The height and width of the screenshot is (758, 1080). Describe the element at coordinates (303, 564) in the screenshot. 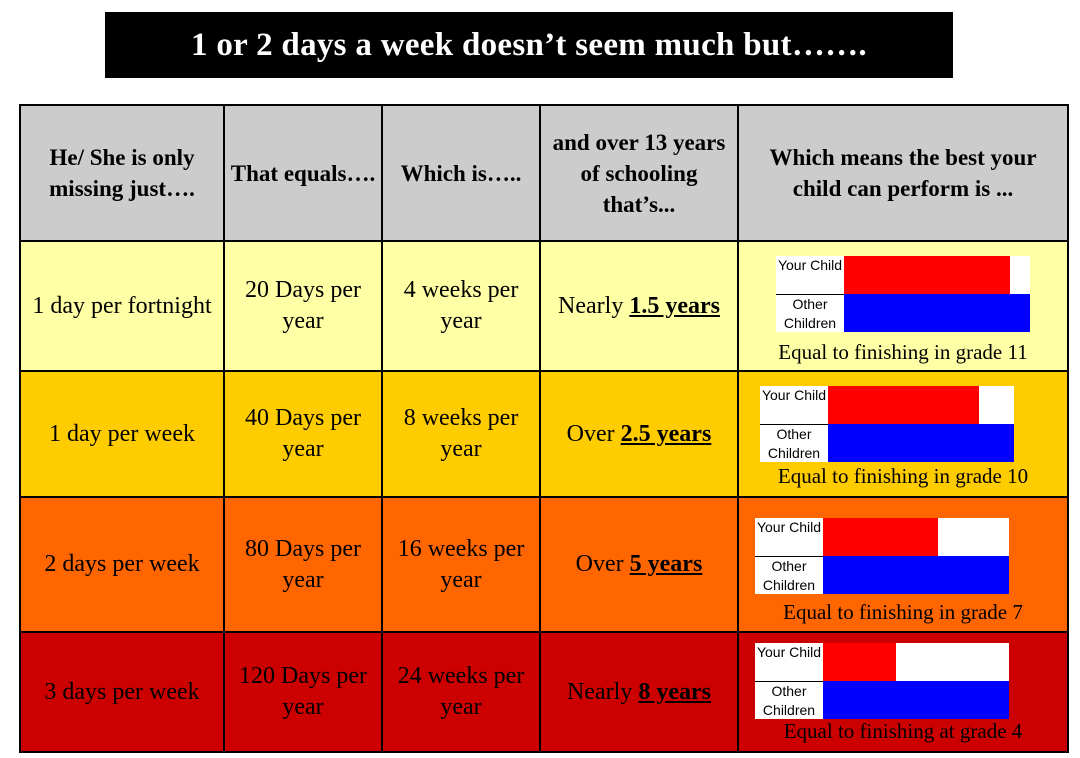

I see `days-cell: 80 Days per year` at that location.